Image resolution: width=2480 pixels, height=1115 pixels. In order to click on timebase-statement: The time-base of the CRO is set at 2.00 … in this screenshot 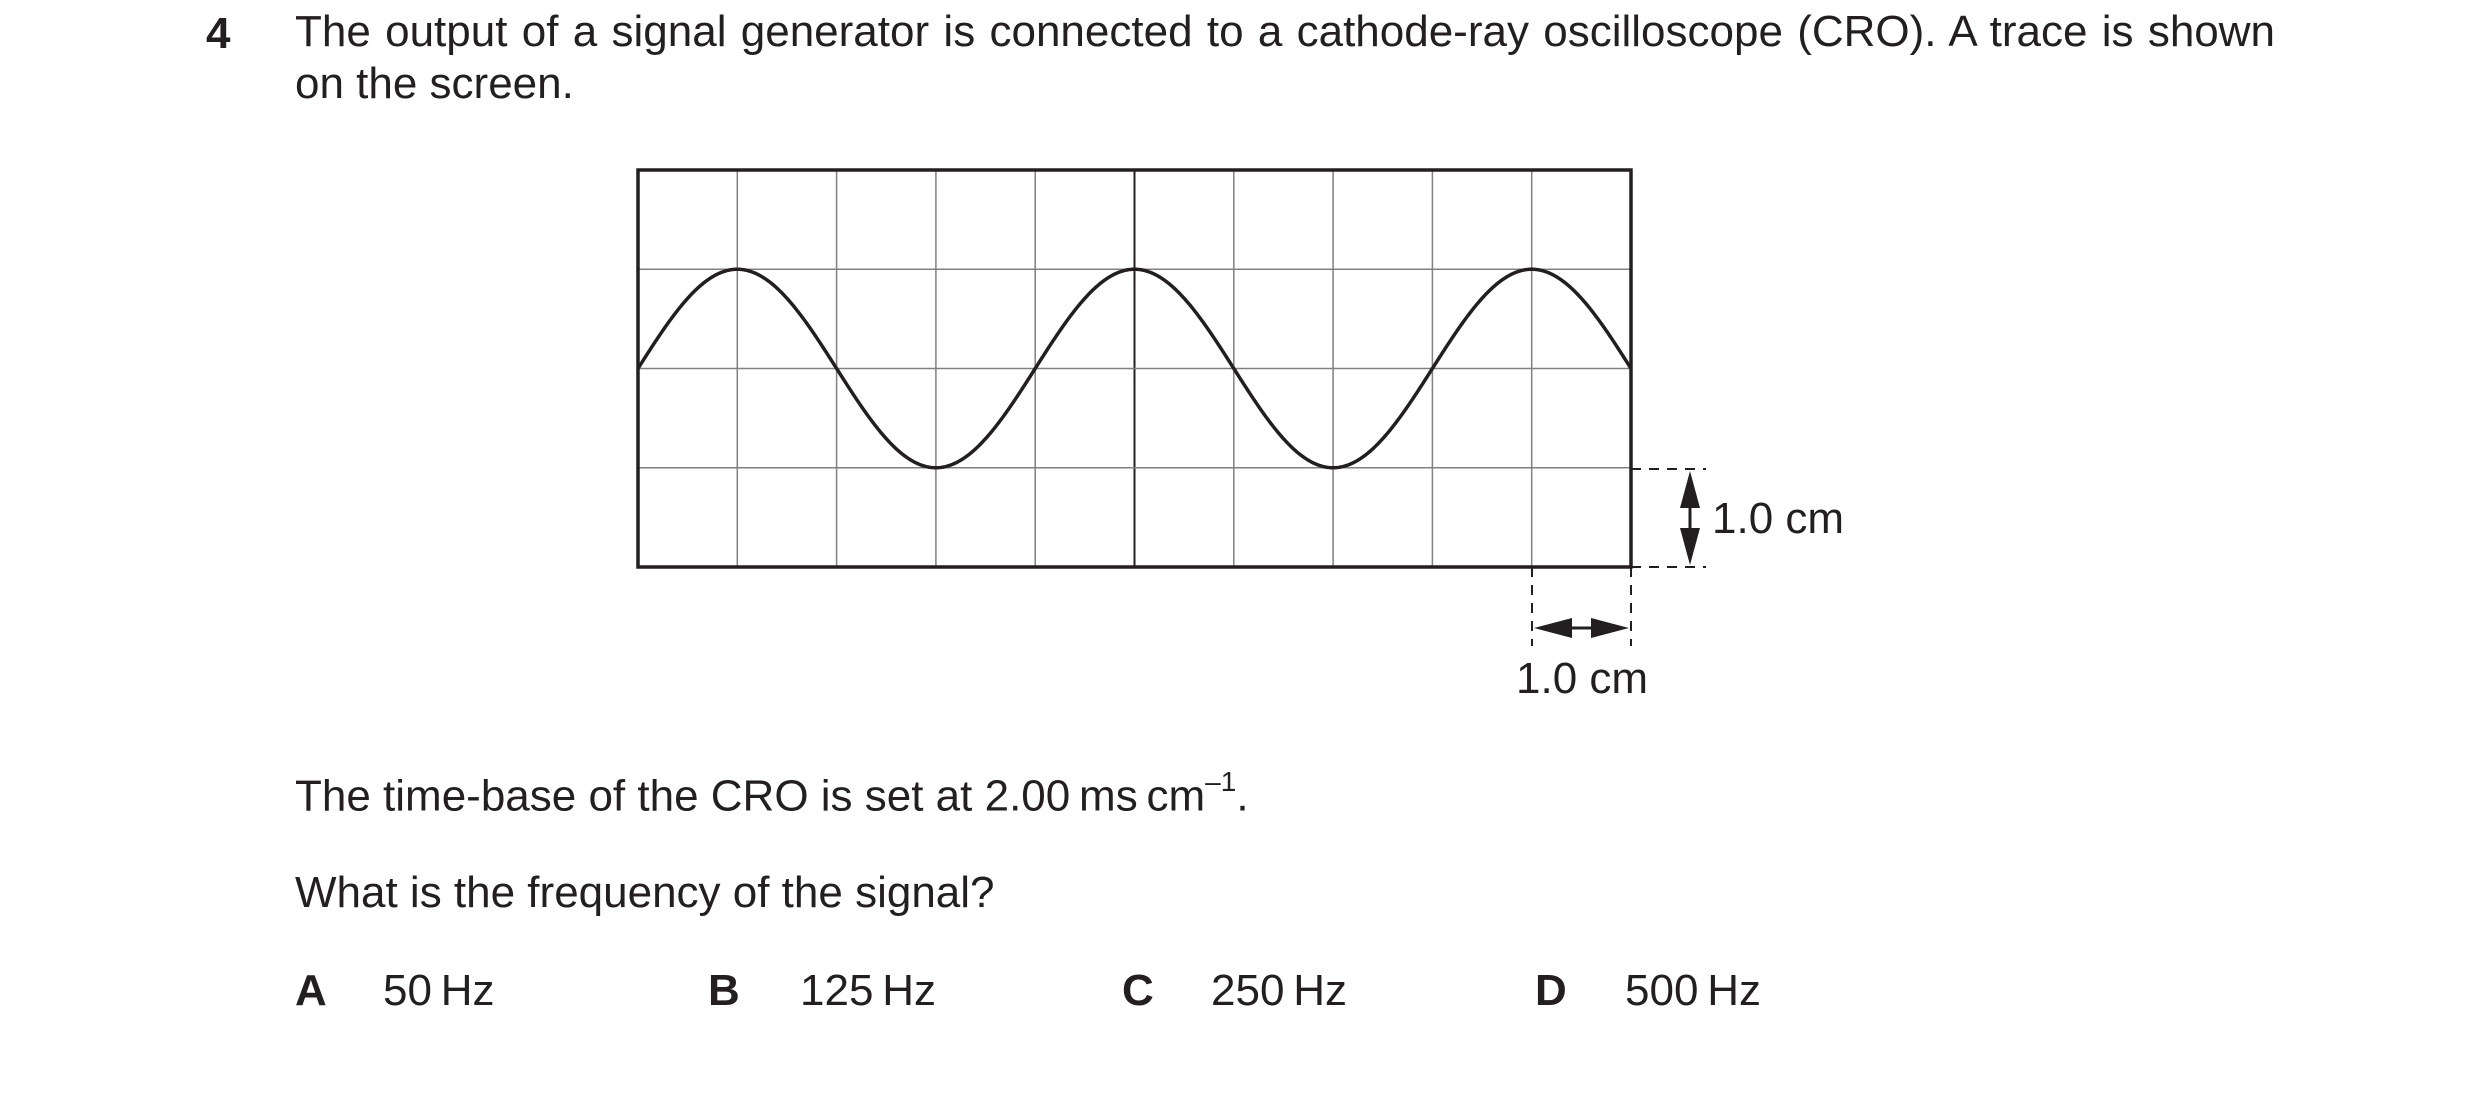, I will do `click(772, 791)`.